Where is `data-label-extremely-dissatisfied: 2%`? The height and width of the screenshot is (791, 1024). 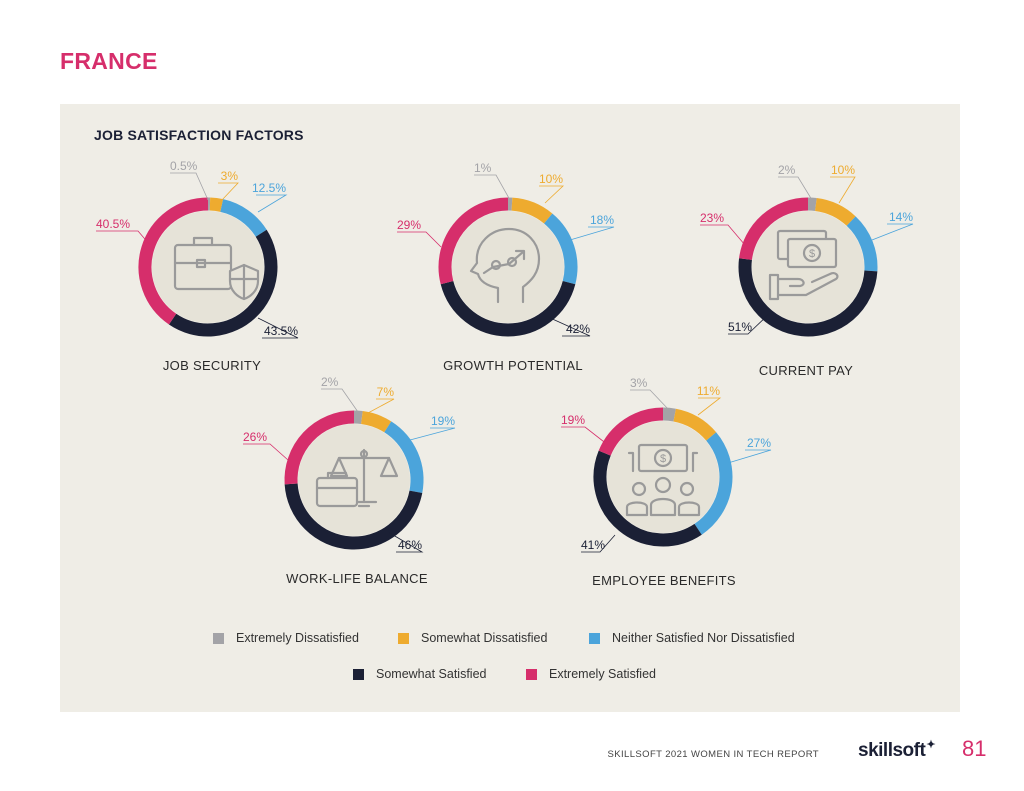
data-label-extremely-dissatisfied: 2% is located at coordinates (787, 170).